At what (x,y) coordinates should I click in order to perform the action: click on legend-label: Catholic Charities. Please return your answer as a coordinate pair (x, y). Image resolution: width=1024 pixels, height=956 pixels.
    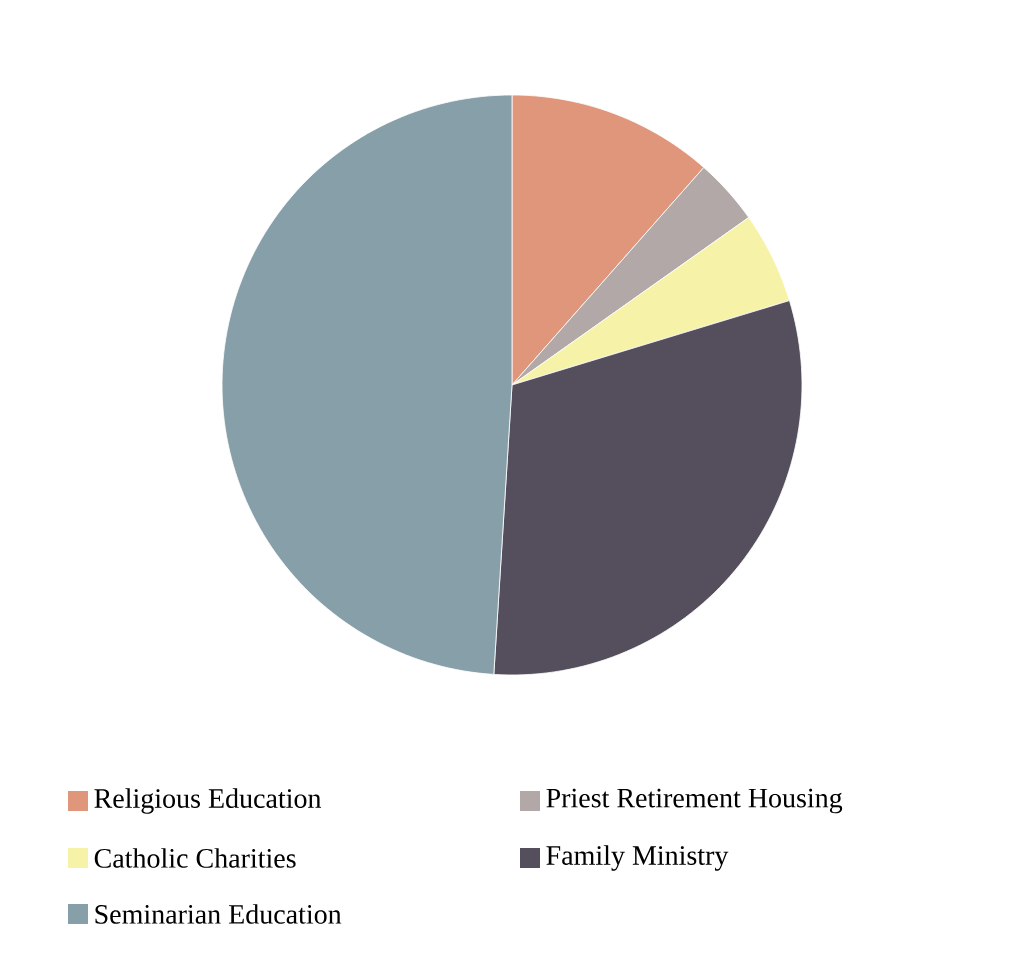
    Looking at the image, I should click on (195, 858).